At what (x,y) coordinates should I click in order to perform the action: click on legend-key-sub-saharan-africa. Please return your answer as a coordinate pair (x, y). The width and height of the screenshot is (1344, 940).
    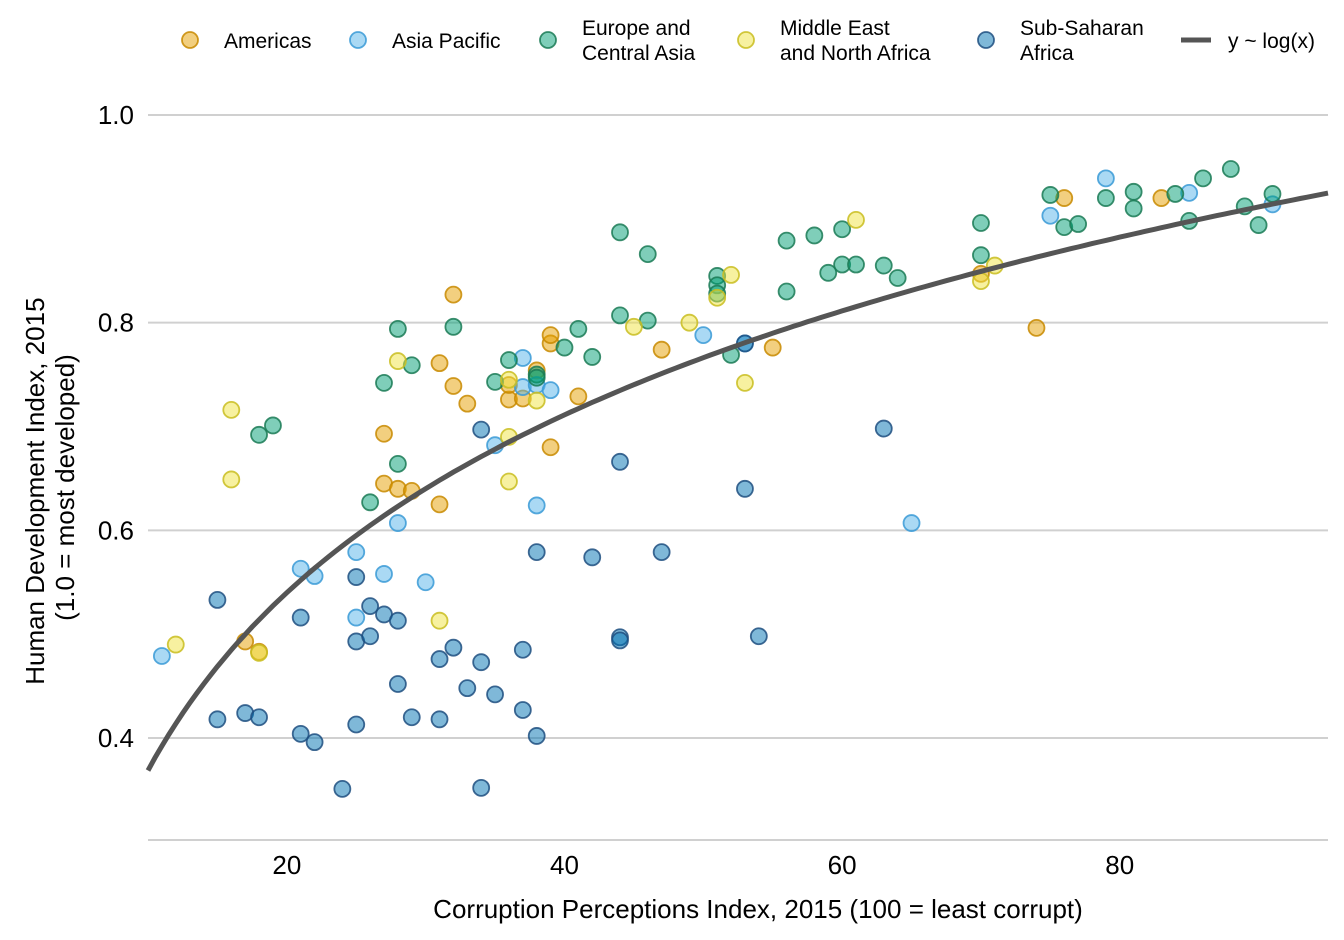
    Looking at the image, I should click on (986, 40).